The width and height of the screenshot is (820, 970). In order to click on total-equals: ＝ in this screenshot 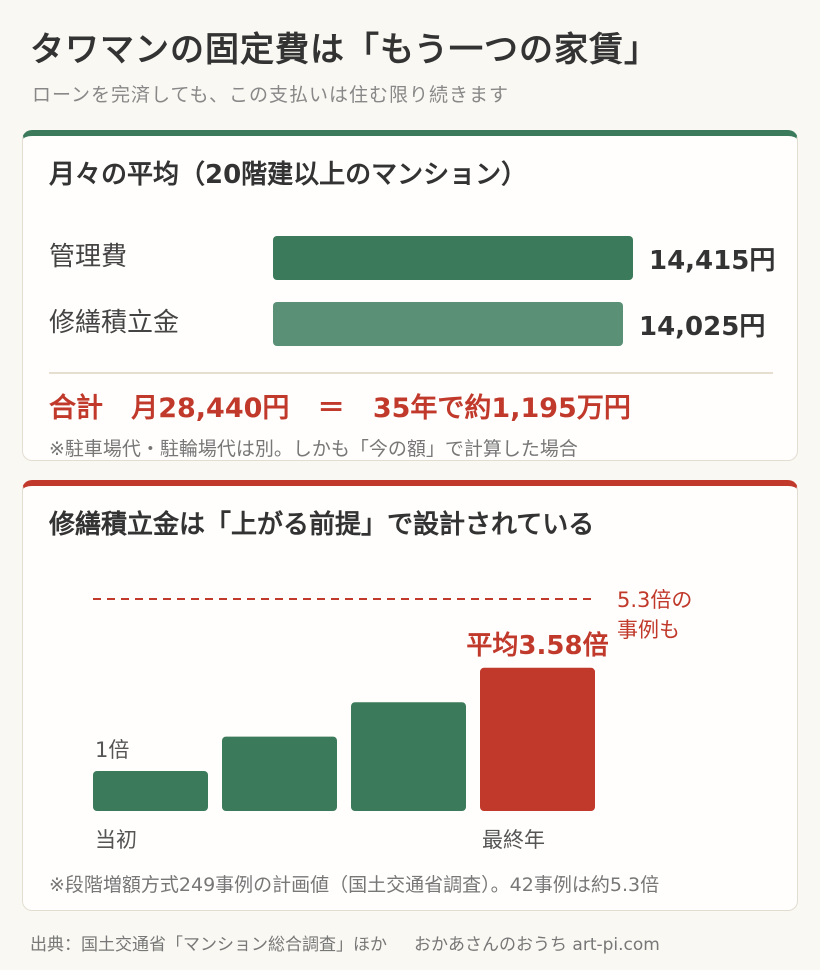, I will do `click(331, 408)`.